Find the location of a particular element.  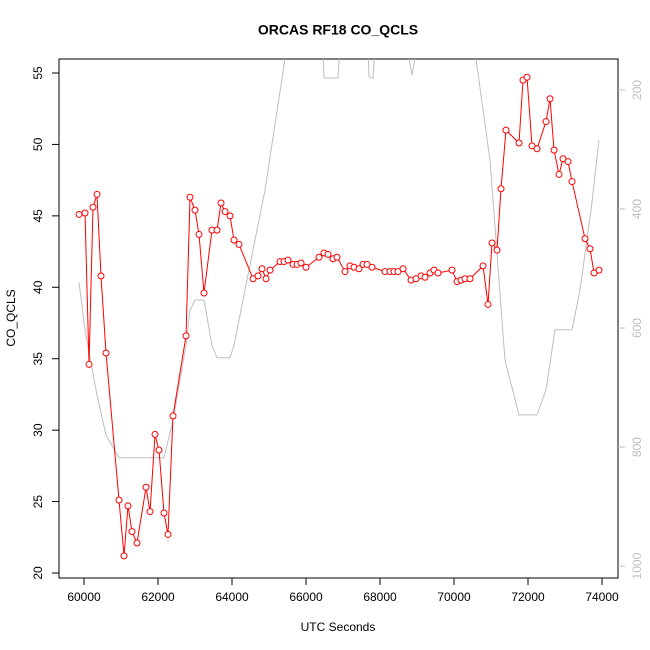

y-tick-label: 30 is located at coordinates (38, 430).